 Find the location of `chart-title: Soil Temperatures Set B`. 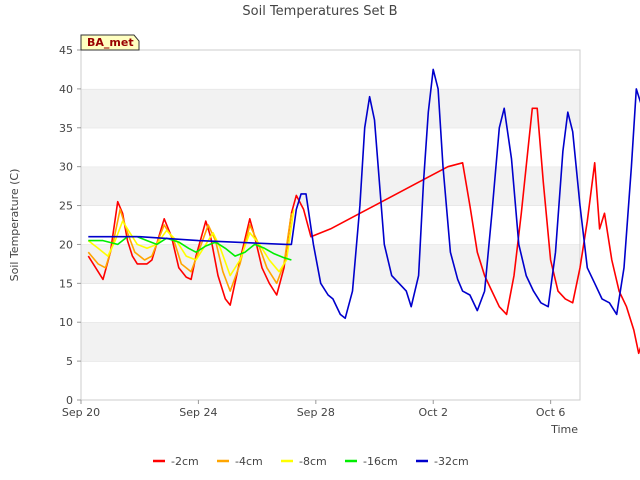

chart-title: Soil Temperatures Set B is located at coordinates (319, 11).